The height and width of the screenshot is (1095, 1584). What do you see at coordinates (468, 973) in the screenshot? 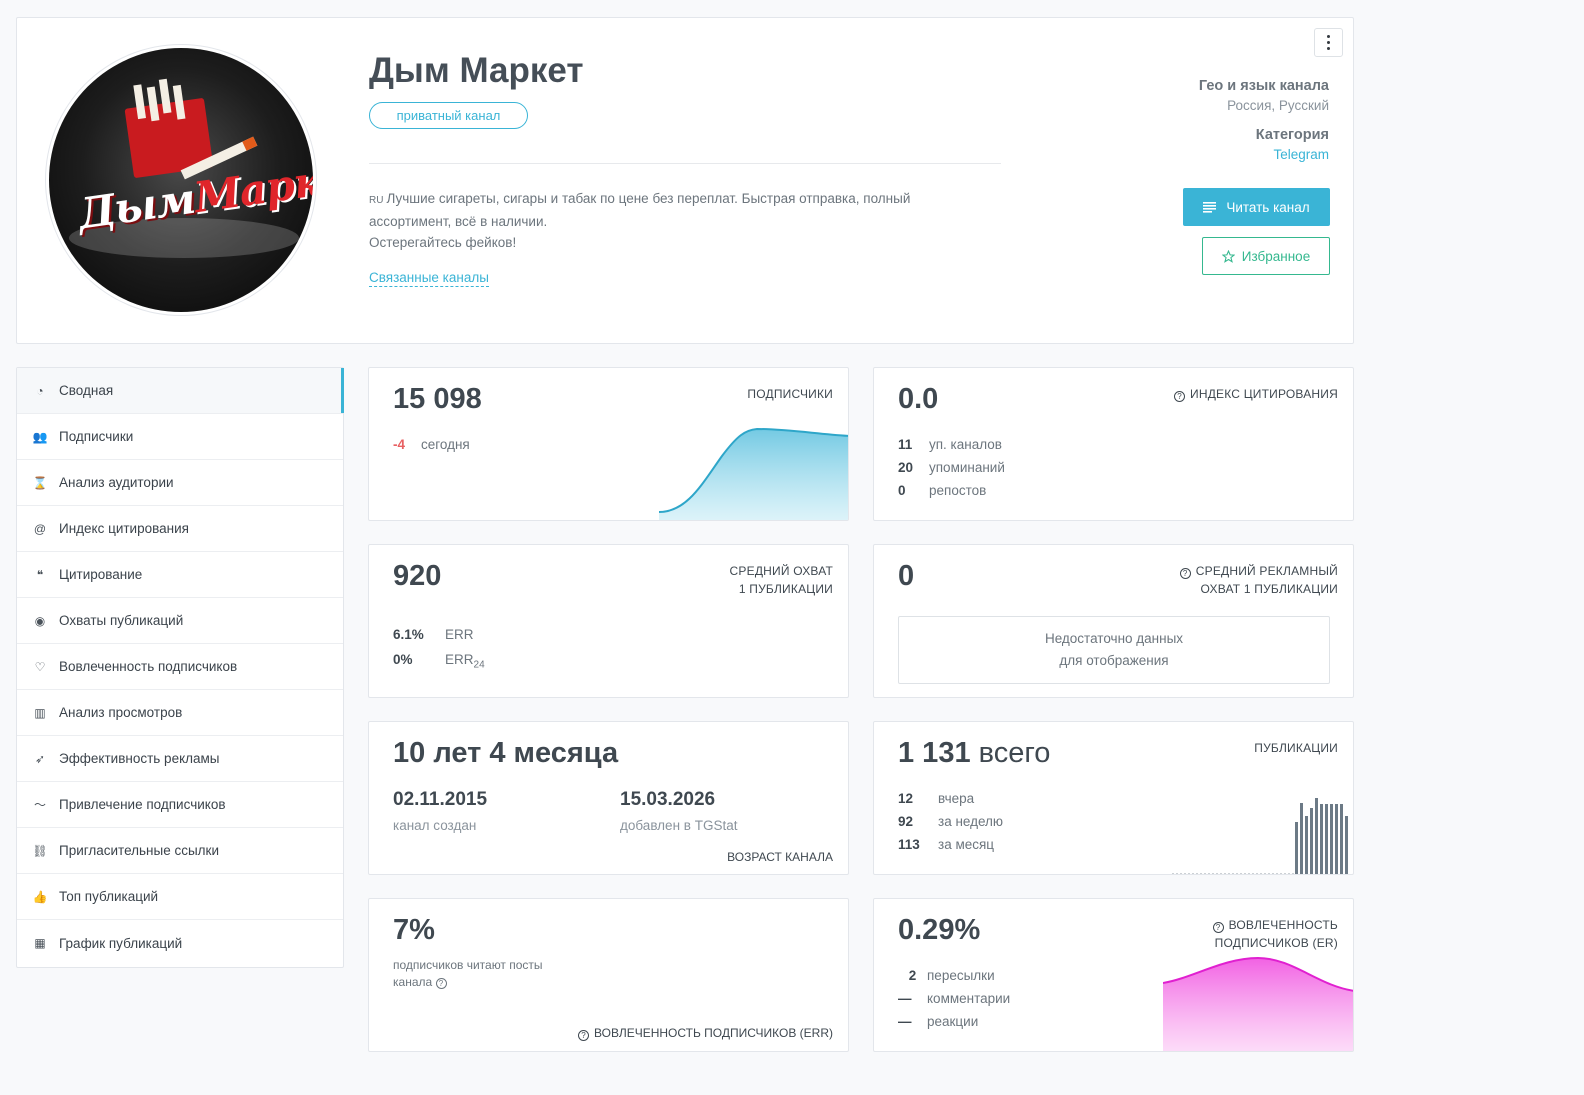
I see `err-description: подписчиков читают посты канала ?` at bounding box center [468, 973].